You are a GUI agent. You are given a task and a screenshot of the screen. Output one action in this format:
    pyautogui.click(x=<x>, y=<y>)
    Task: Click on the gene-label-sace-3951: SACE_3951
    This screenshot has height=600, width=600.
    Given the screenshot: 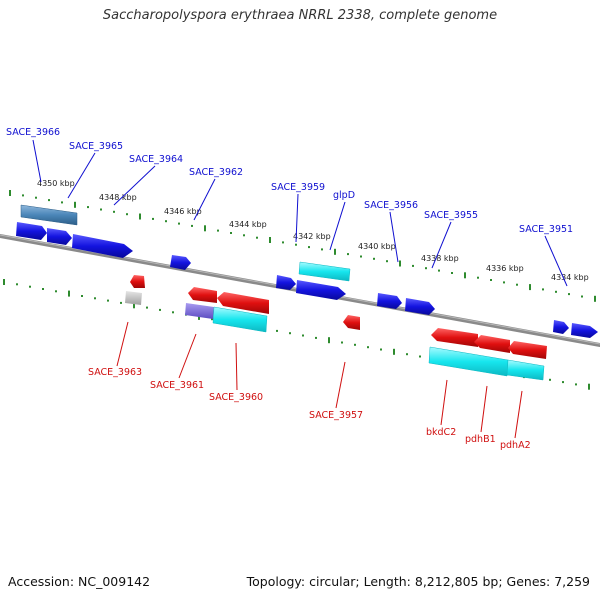 What is the action you would take?
    pyautogui.click(x=546, y=229)
    